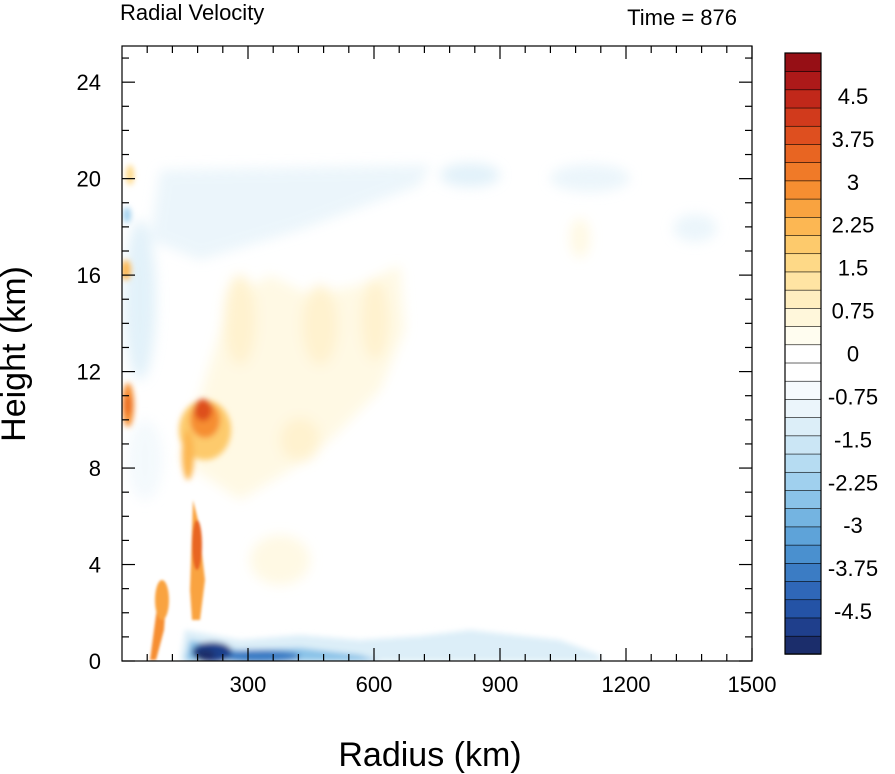 This screenshot has width=895, height=774. Describe the element at coordinates (429, 755) in the screenshot. I see `x-axis-label: Radius (km)` at that location.